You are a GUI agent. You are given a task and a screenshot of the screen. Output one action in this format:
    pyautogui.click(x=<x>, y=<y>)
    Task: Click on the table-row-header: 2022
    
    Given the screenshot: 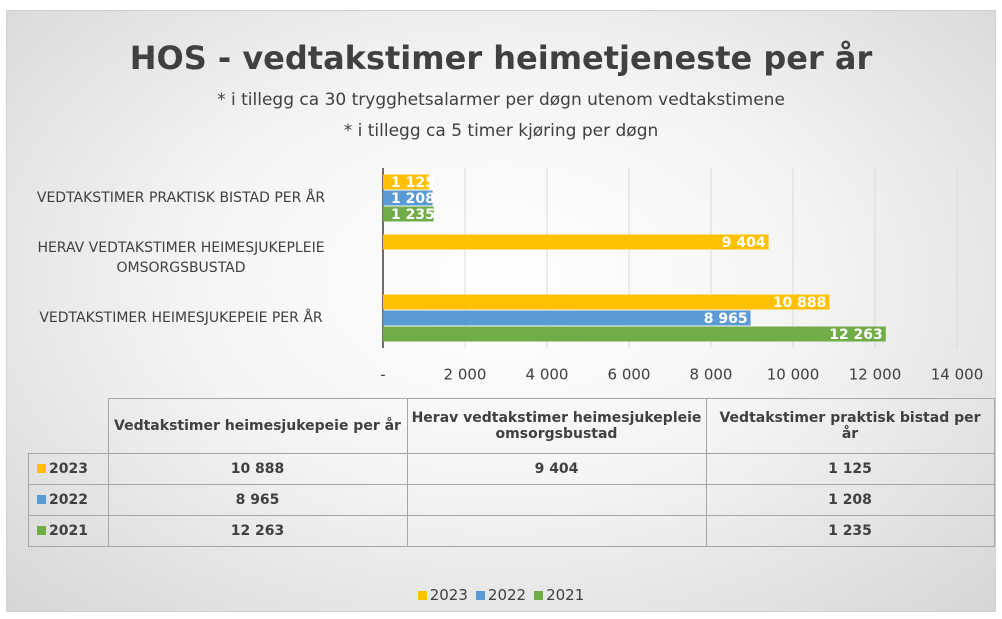 What is the action you would take?
    pyautogui.click(x=68, y=500)
    